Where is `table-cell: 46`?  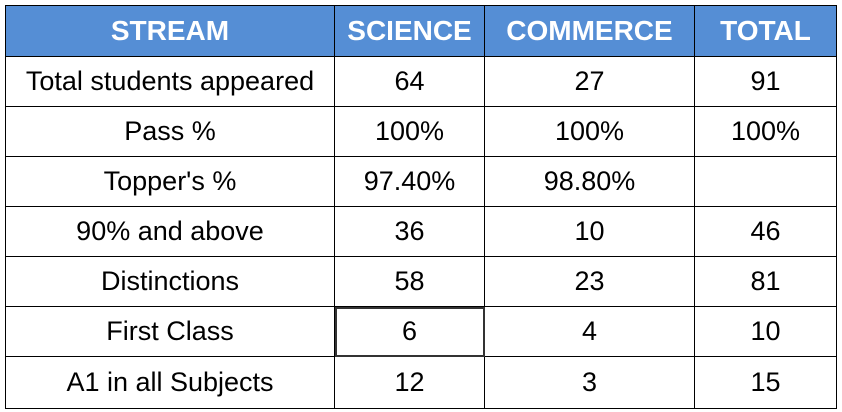
table-cell: 46 is located at coordinates (766, 232).